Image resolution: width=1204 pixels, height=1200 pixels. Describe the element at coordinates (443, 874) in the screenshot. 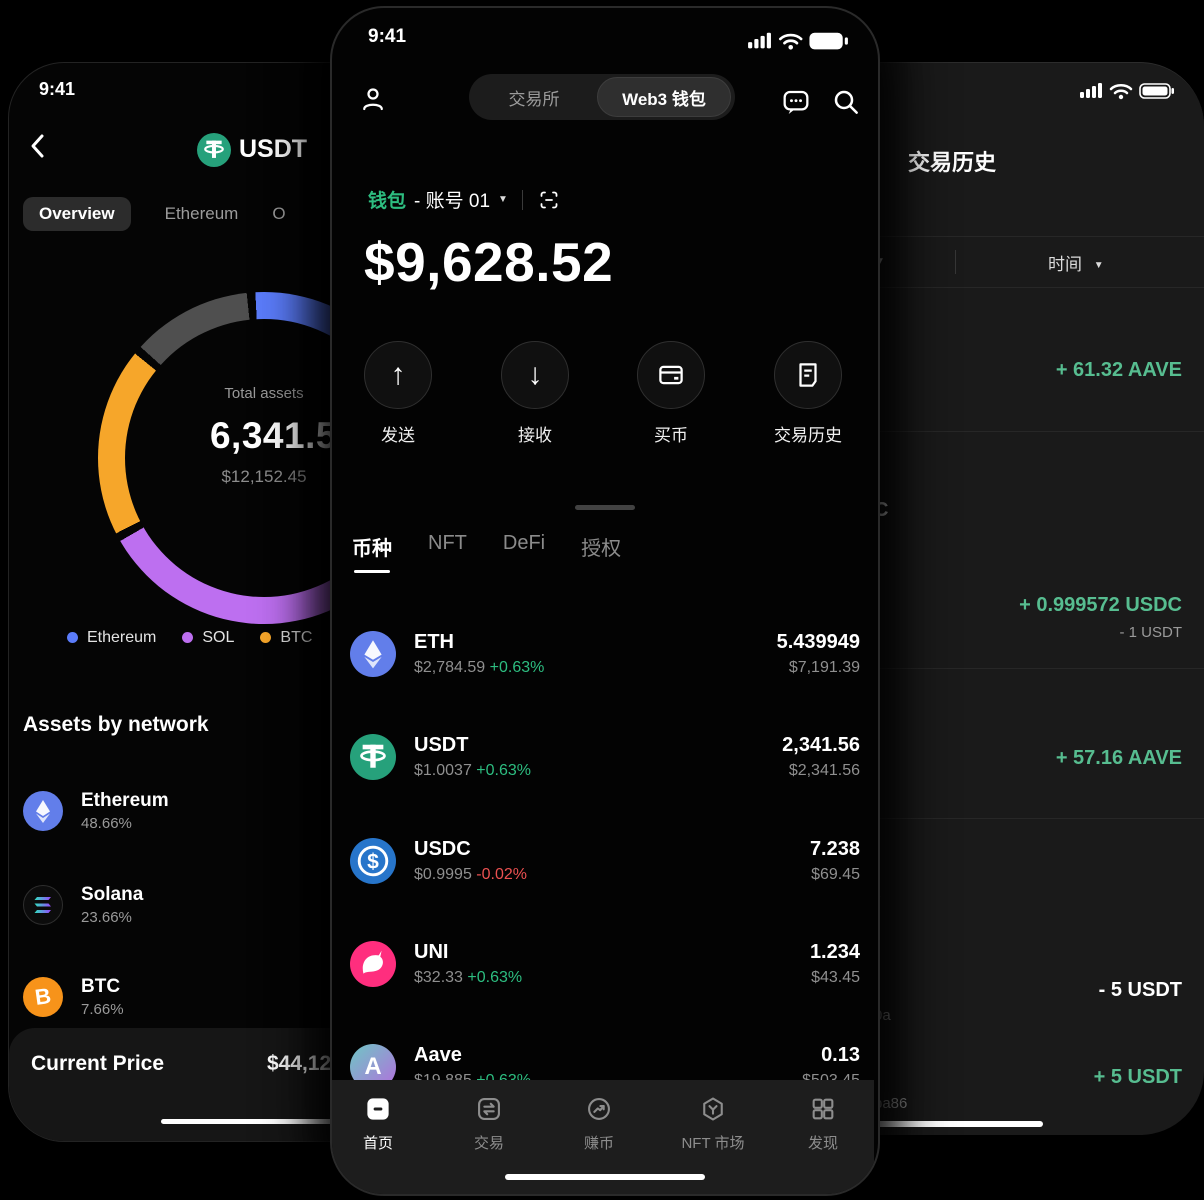

I see `token-price: $0.9995` at that location.